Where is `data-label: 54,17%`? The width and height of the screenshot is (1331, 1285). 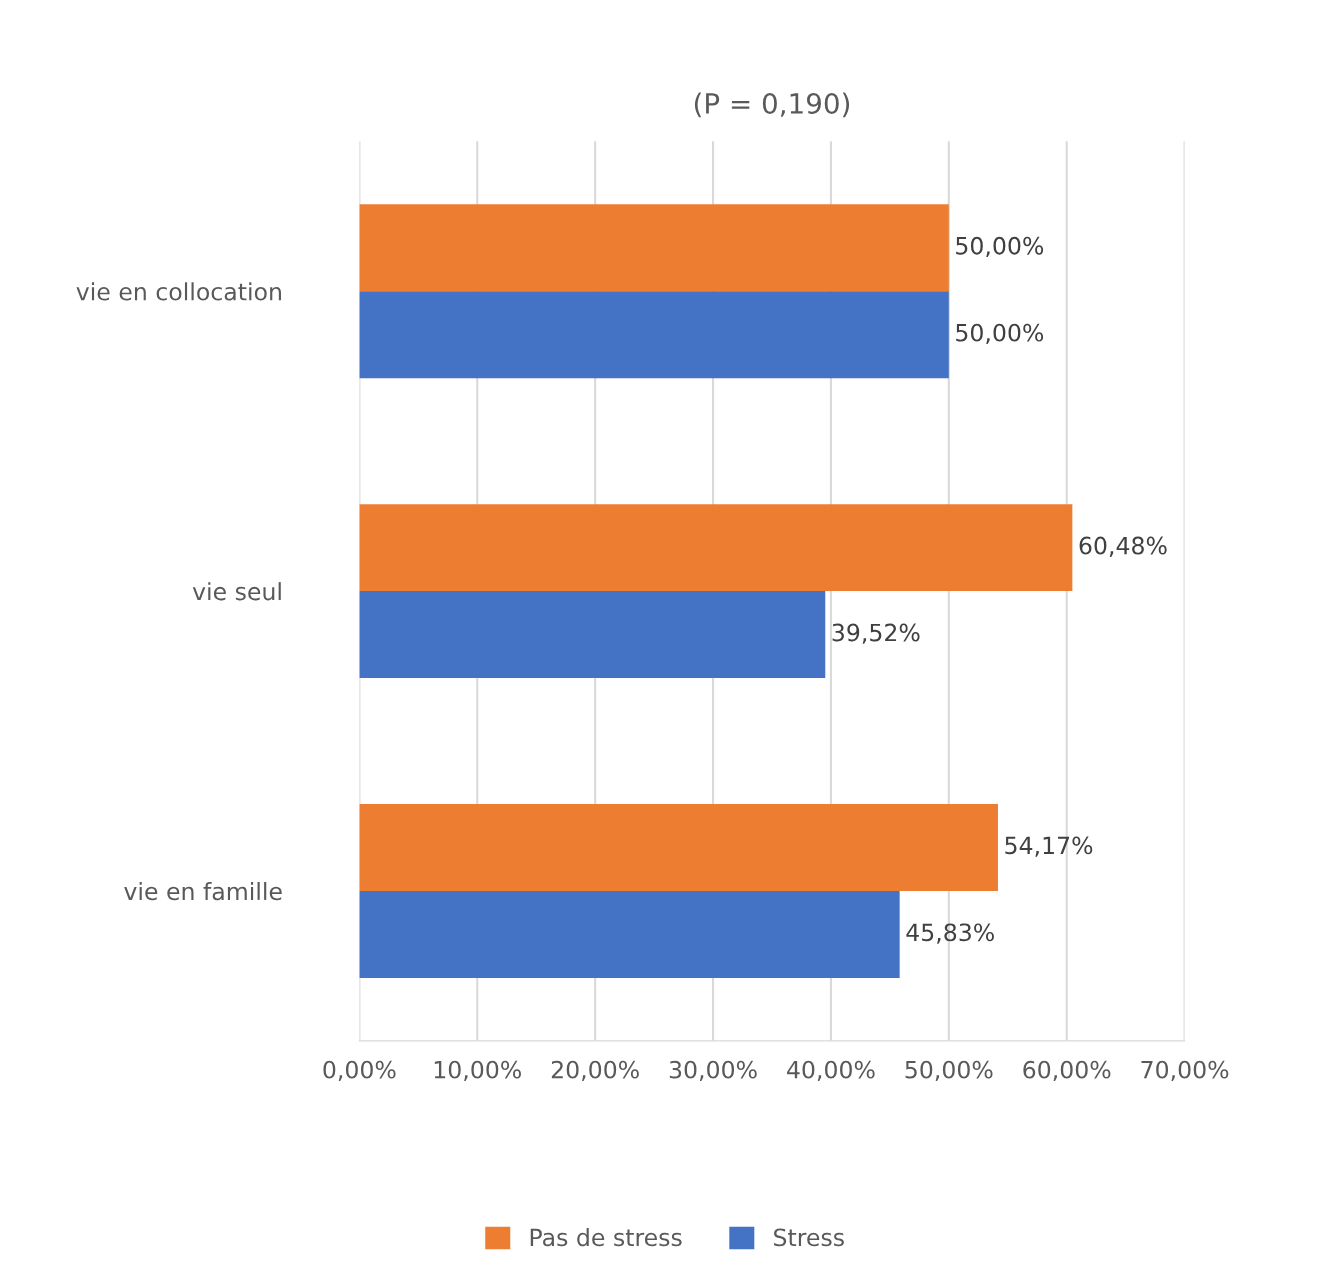
data-label: 54,17% is located at coordinates (1049, 846).